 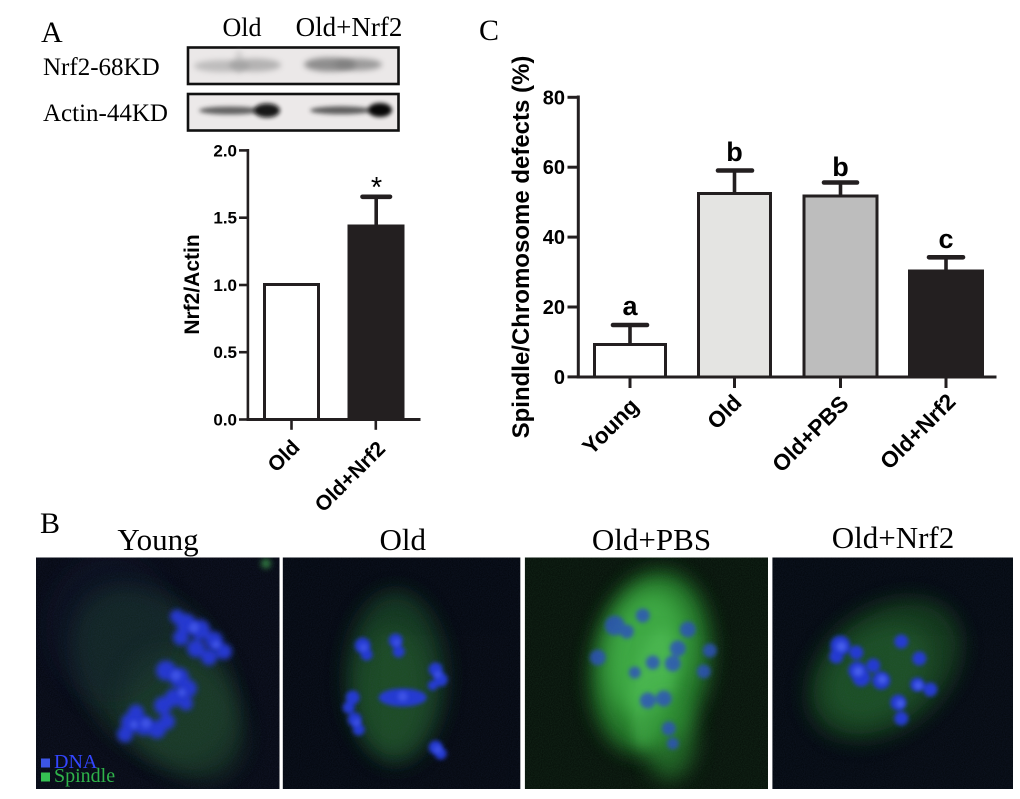 I want to click on svg-text: 1.5, so click(x=225, y=218).